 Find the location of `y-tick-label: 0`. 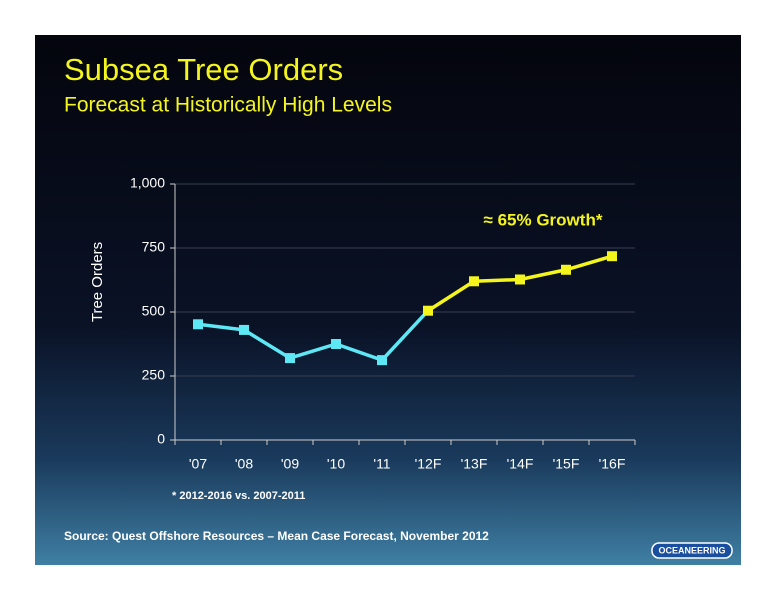

y-tick-label: 0 is located at coordinates (161, 439).